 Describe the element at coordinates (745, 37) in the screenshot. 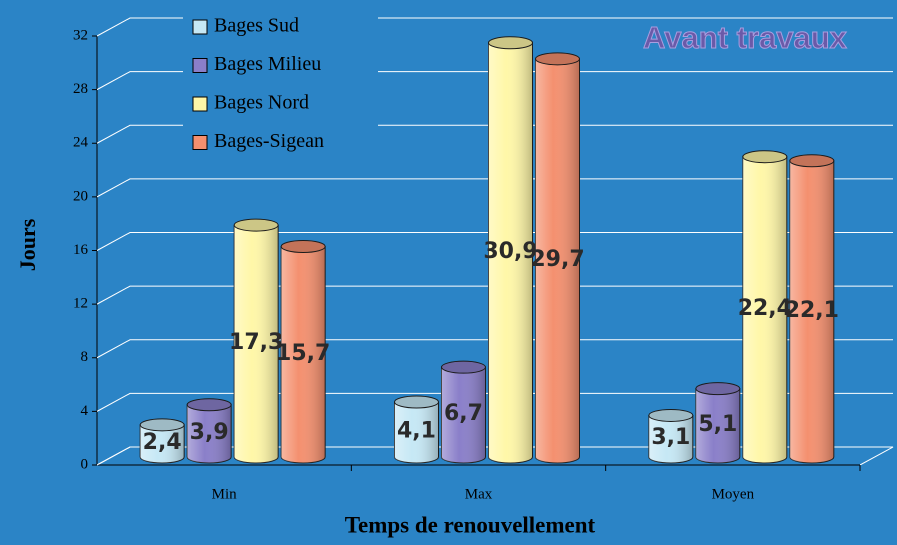

I see `chart-title: Avant travaux` at that location.